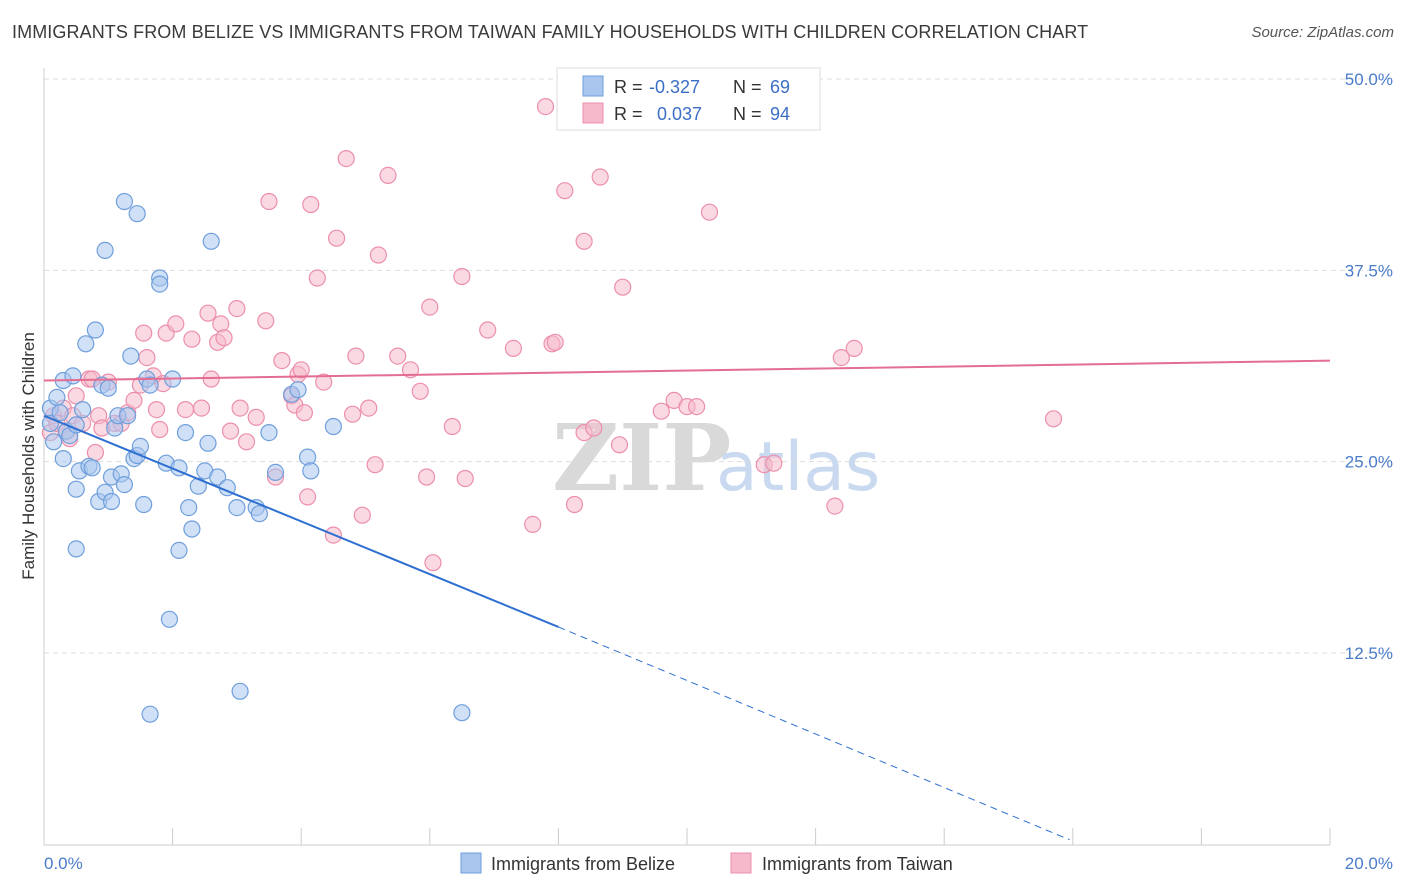 Image resolution: width=1406 pixels, height=892 pixels. I want to click on stats-belize-r-label: R =, so click(628, 87).